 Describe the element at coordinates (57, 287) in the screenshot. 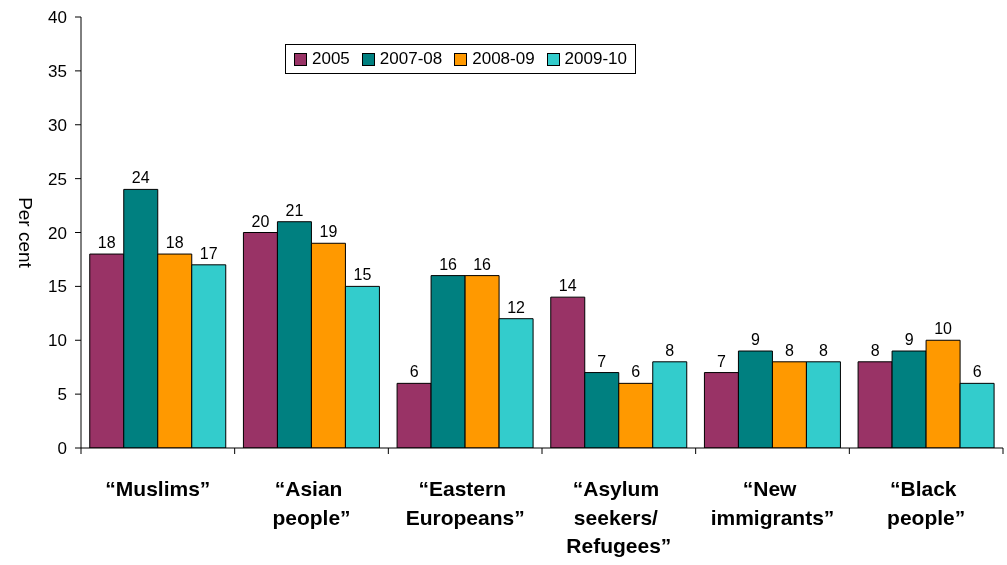

I see `y-tick-label: 15` at that location.